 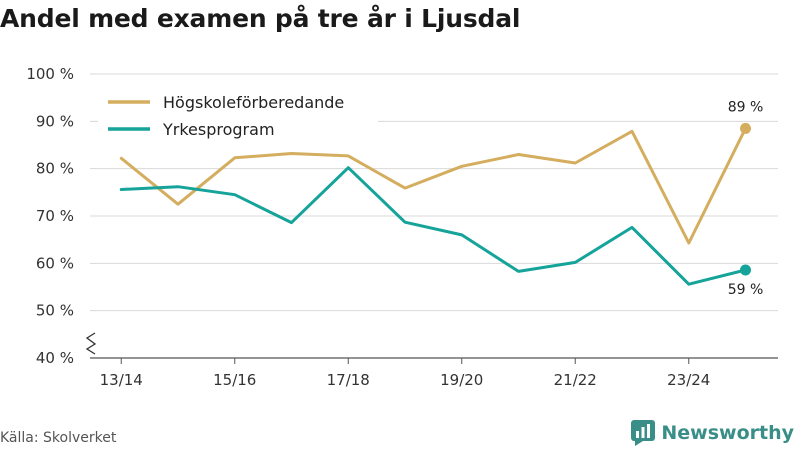 I want to click on legend-label-1: Yrkesprogram, so click(x=218, y=129).